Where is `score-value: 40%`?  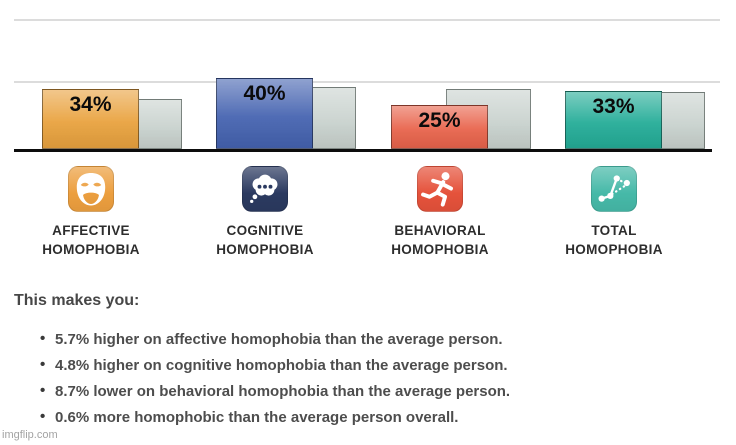 score-value: 40% is located at coordinates (264, 93).